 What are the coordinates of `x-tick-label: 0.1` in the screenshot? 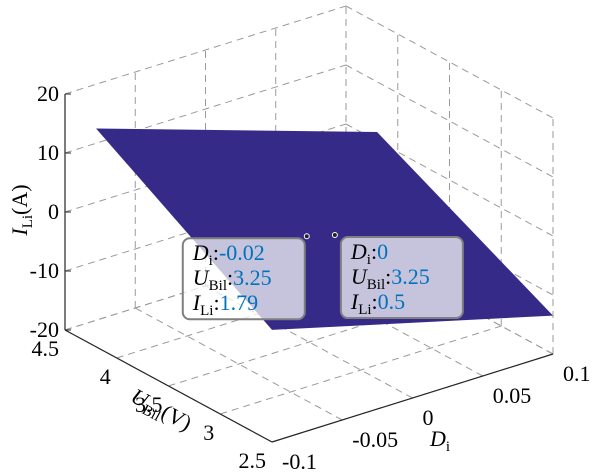 It's located at (577, 373).